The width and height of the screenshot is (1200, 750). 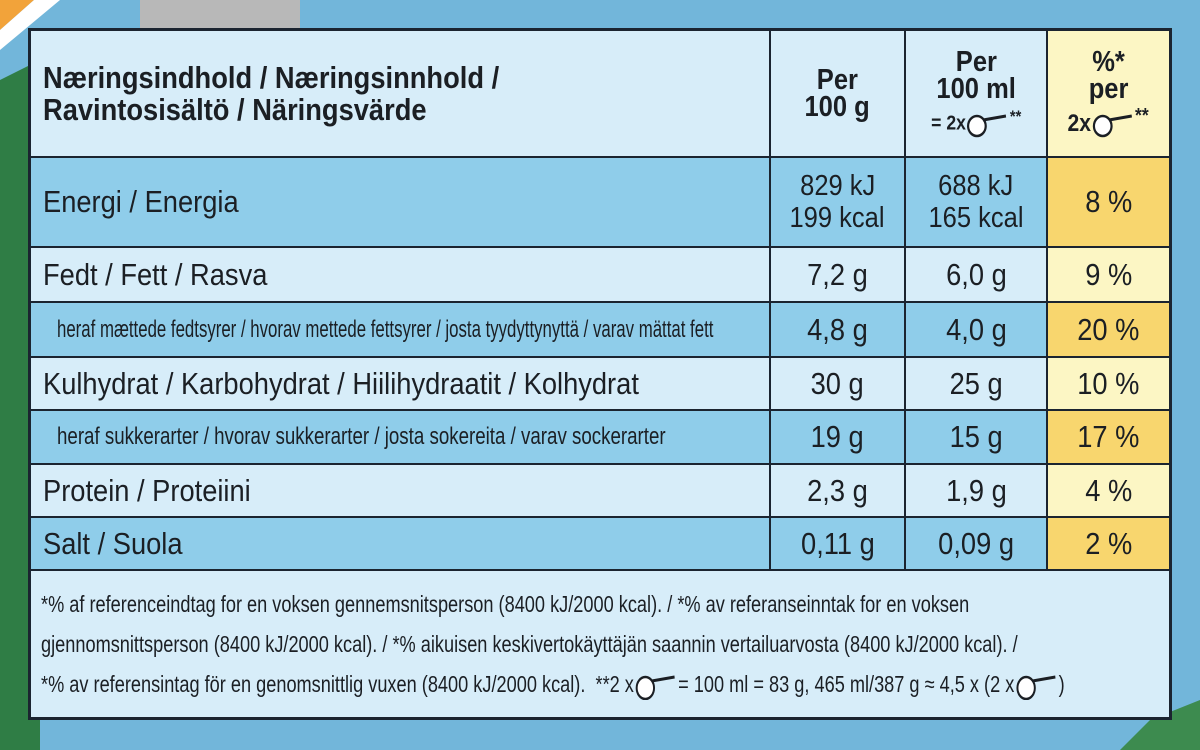 I want to click on header-percent: %* per 2x **, so click(x=1108, y=93).